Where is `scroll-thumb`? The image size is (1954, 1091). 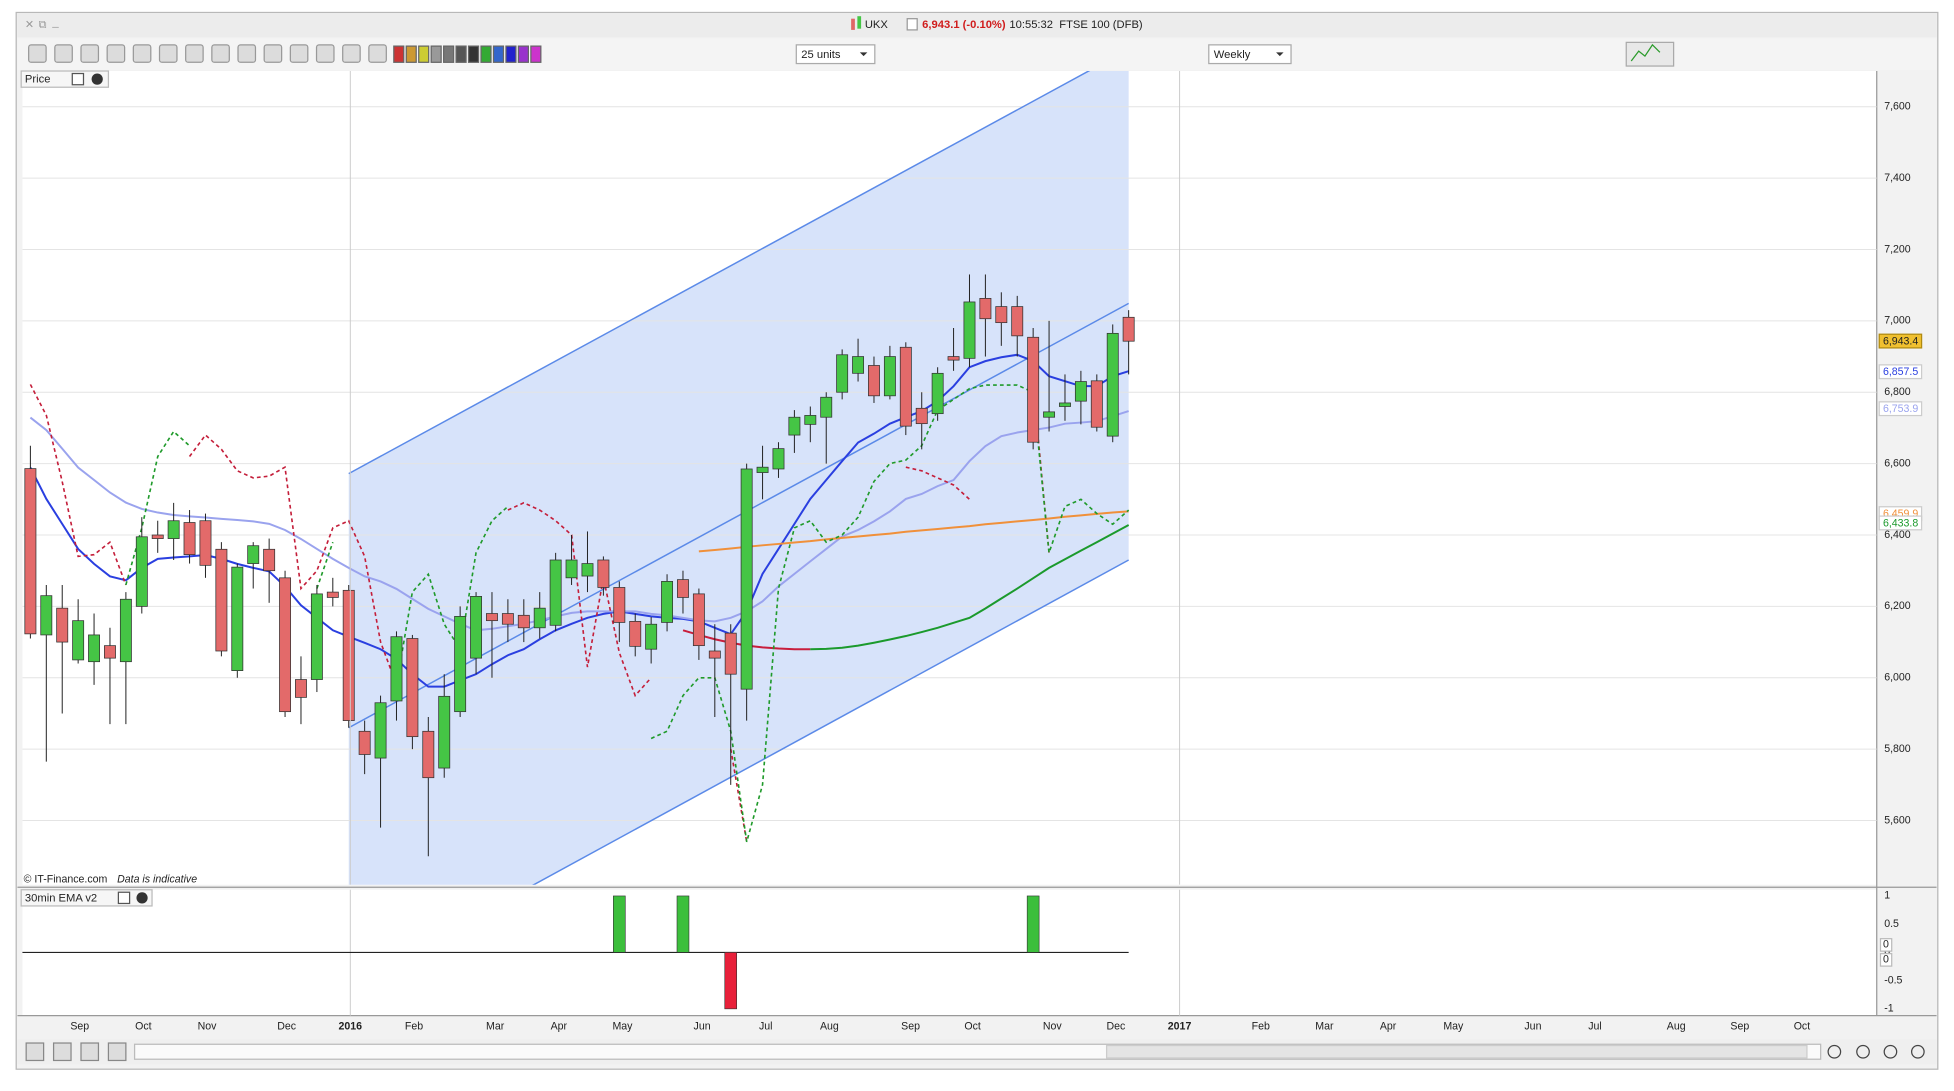 scroll-thumb is located at coordinates (1456, 1051).